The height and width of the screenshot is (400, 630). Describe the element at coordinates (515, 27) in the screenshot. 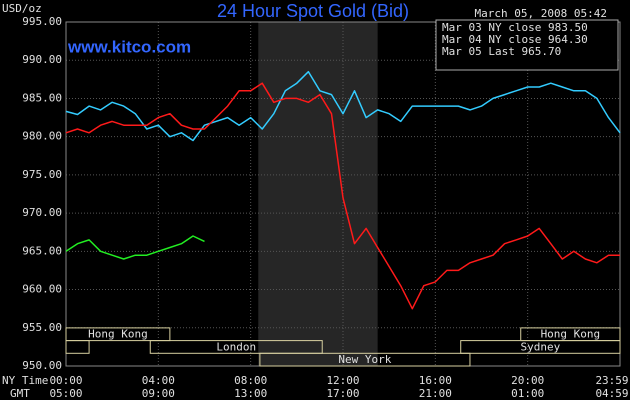

I see `legend-entry: Mar 03 NY close 983.50` at that location.